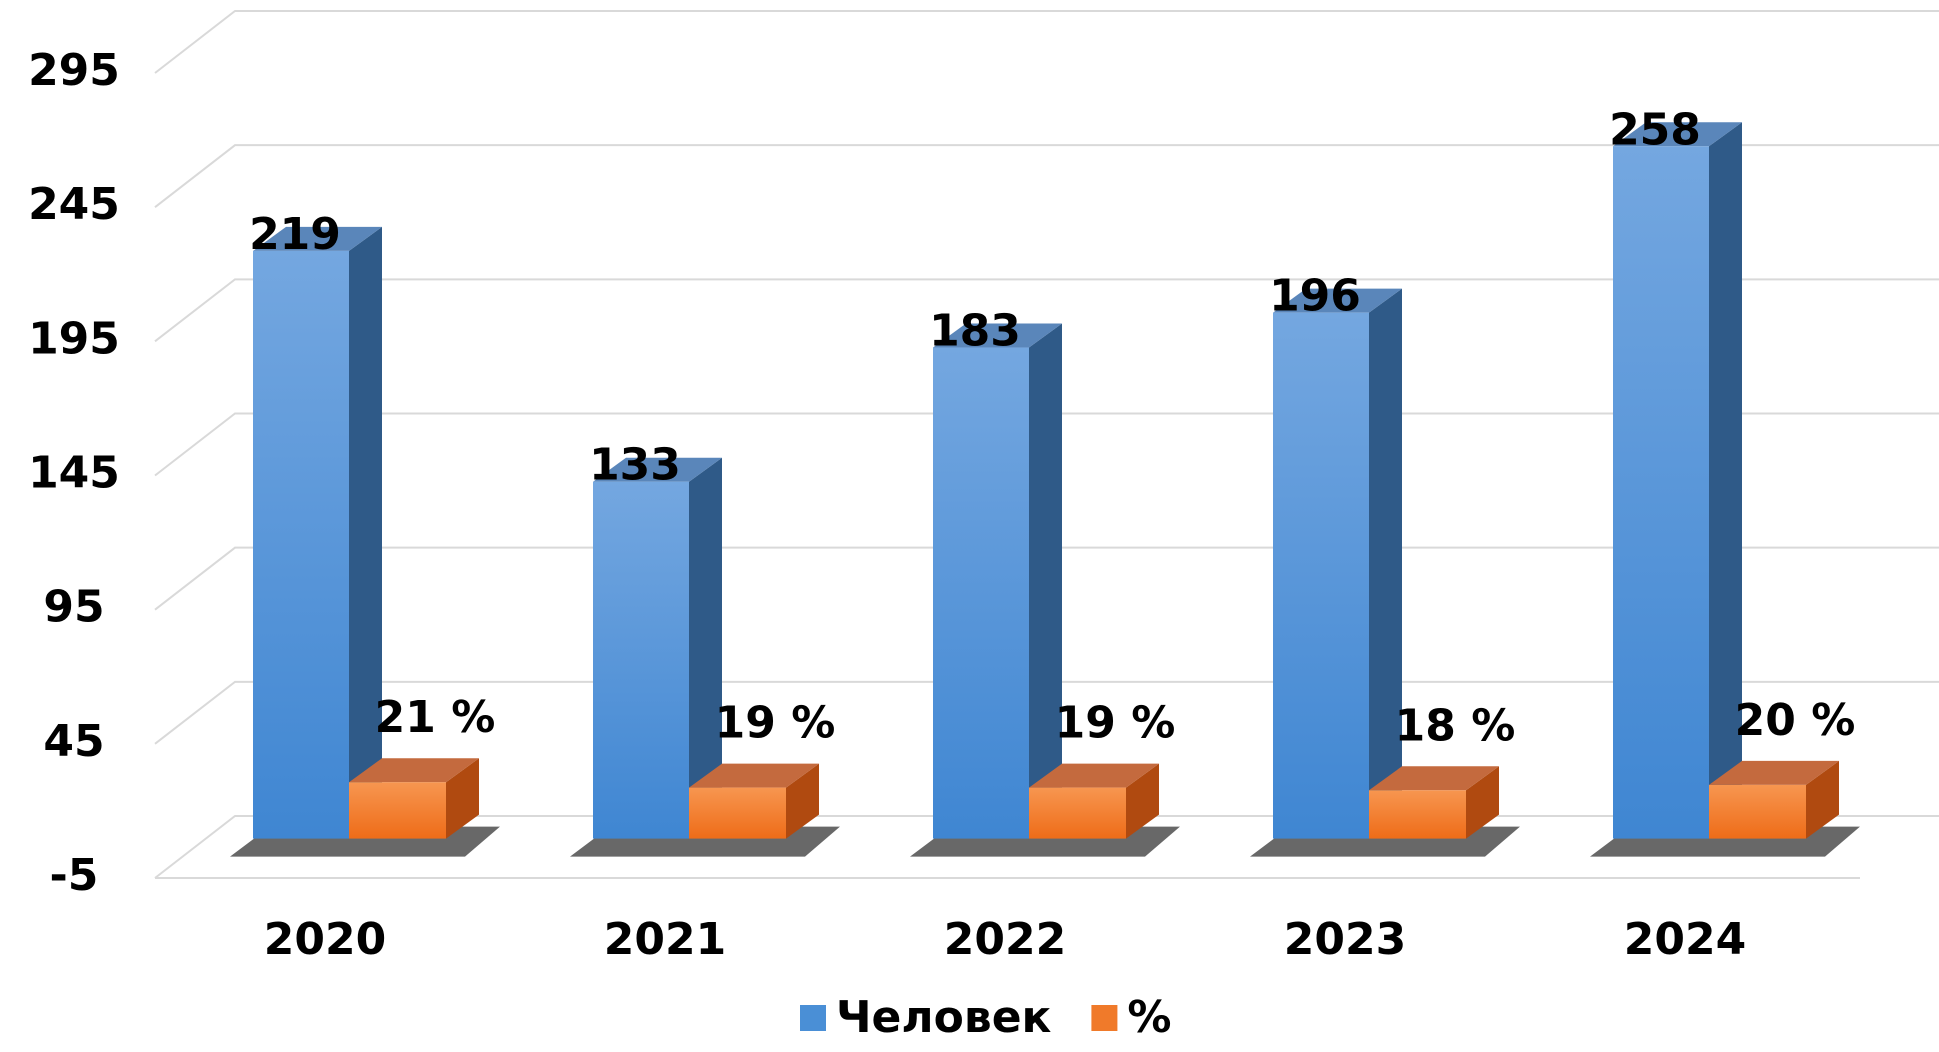  What do you see at coordinates (74, 875) in the screenshot?
I see `y-tick-label: -5` at bounding box center [74, 875].